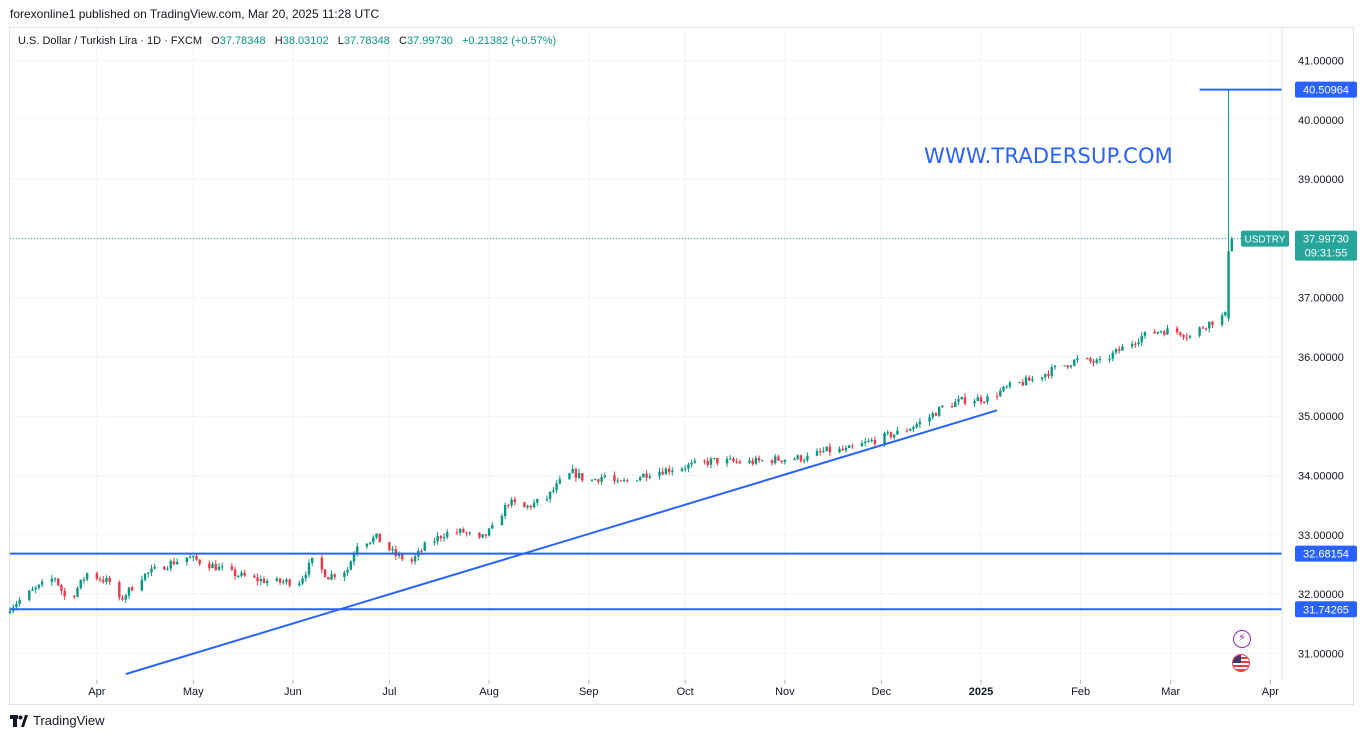 The width and height of the screenshot is (1364, 740). What do you see at coordinates (57, 720) in the screenshot?
I see `footer-brand: TradingView` at bounding box center [57, 720].